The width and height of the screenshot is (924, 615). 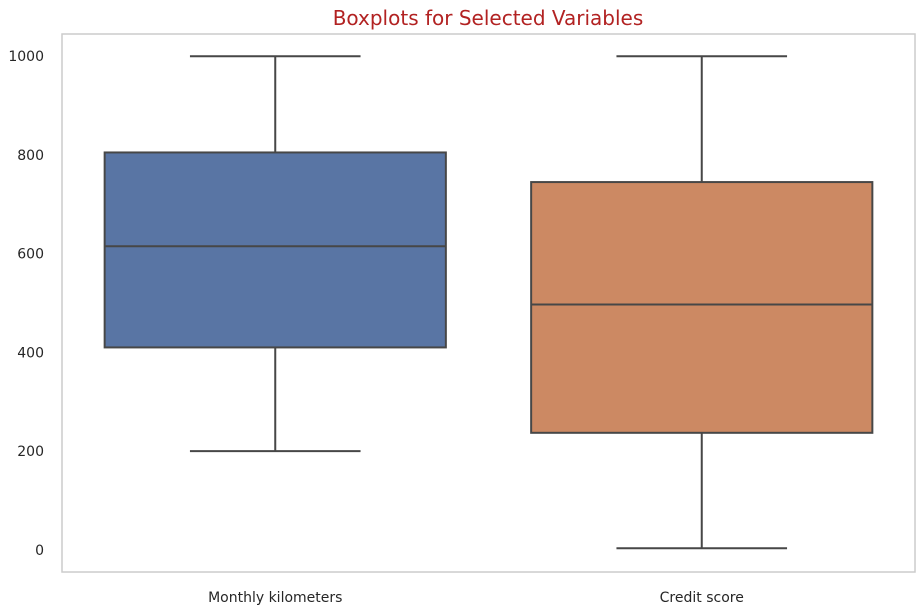 What do you see at coordinates (488, 18) in the screenshot?
I see `chart-title: Boxplots for Selected Variables` at bounding box center [488, 18].